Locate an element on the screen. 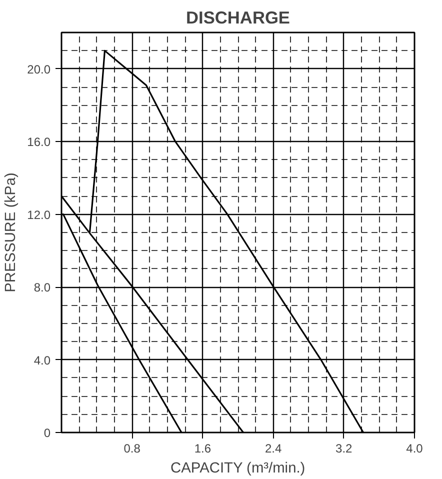  x-tick-label: 4.0 is located at coordinates (415, 449).